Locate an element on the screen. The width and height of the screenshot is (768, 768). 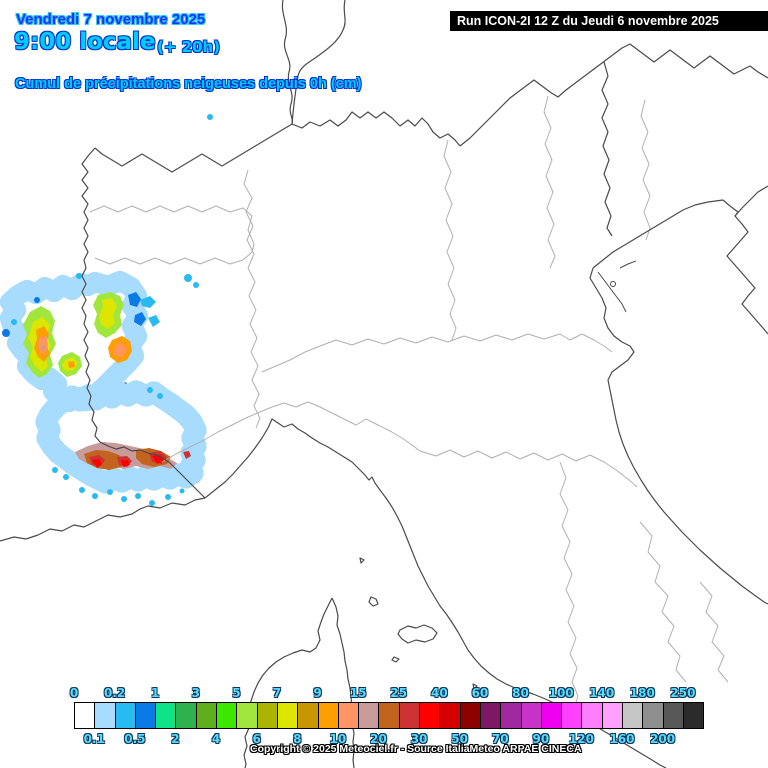
forecast-date: Vendredi 7 novembre 2025 is located at coordinates (111, 19).